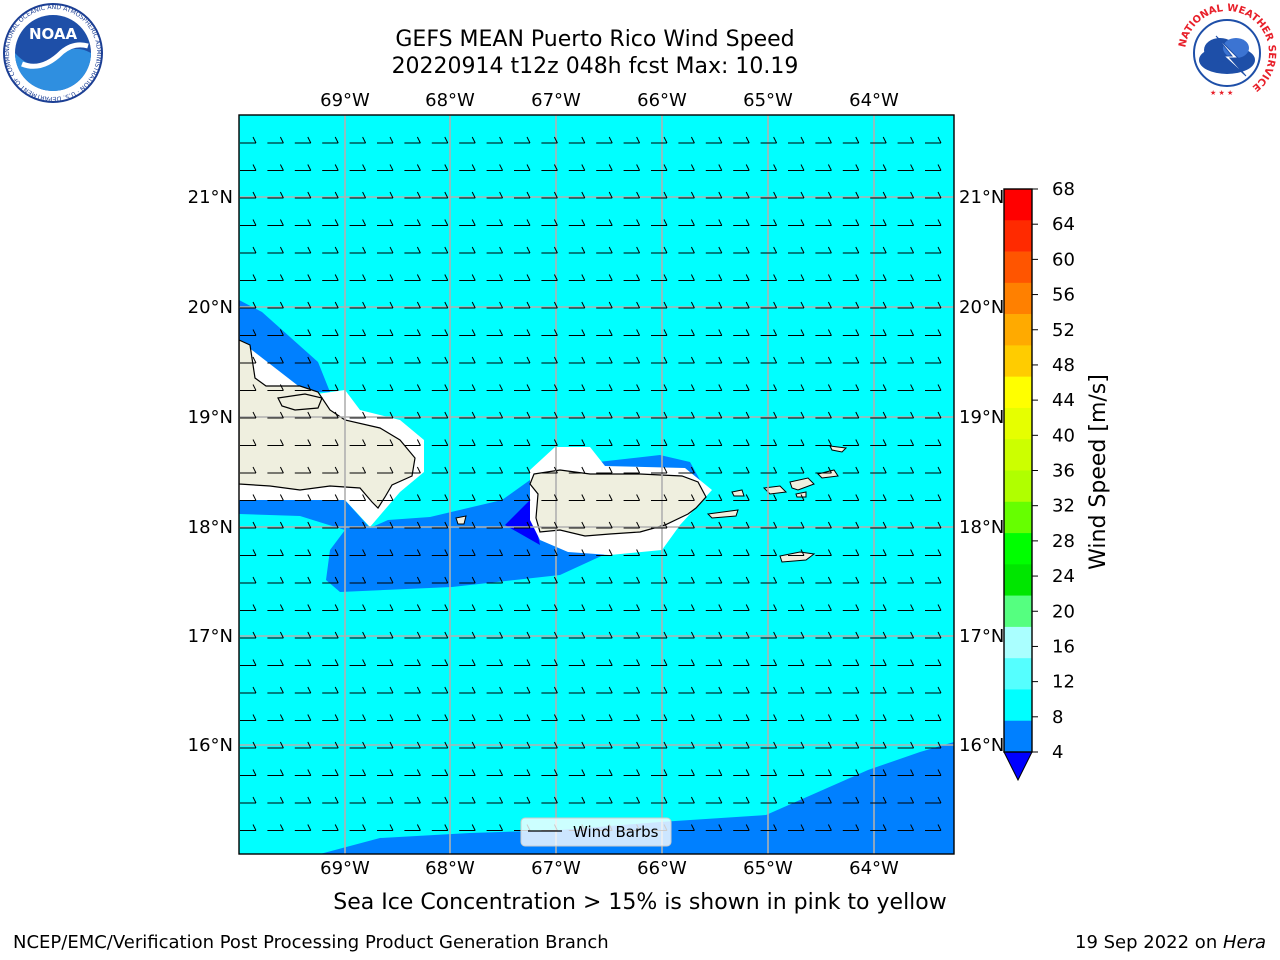  Describe the element at coordinates (345, 100) in the screenshot. I see `lon-label-top: 69°W` at that location.